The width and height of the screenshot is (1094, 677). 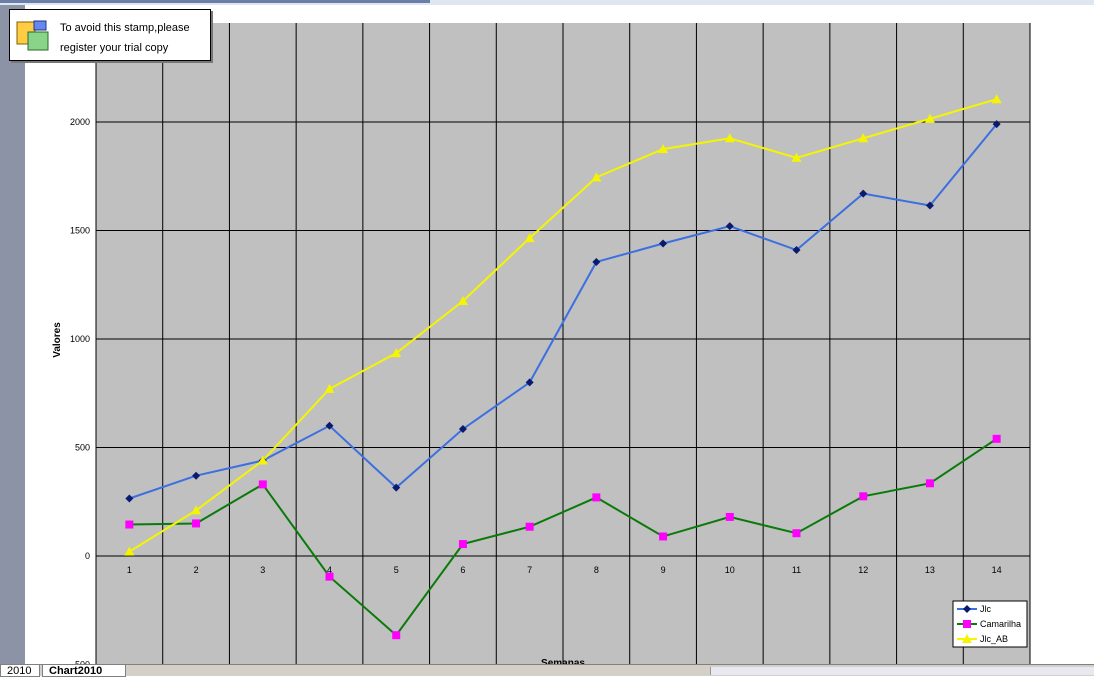 I want to click on legend-label-jlc: Jlc, so click(x=985, y=609).